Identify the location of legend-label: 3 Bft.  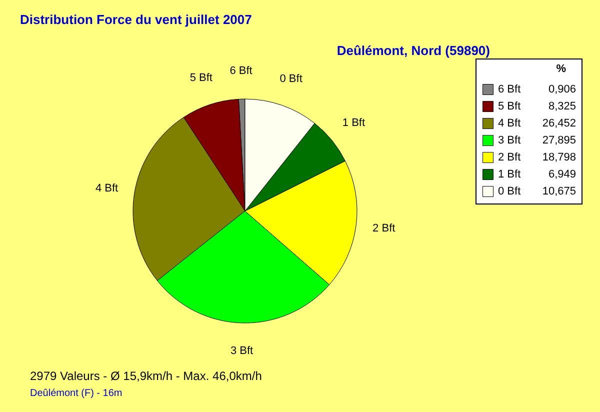
(509, 140).